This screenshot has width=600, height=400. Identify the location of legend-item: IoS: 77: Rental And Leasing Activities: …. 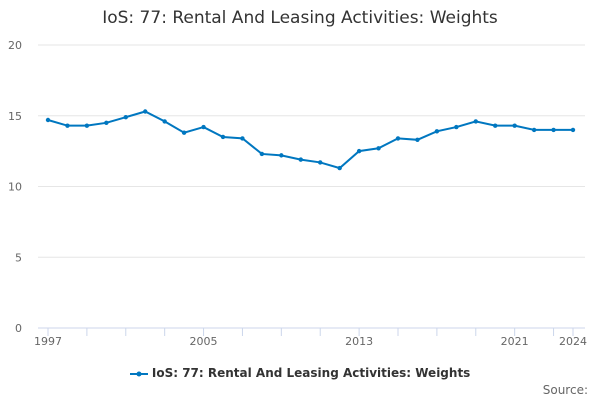
(300, 373).